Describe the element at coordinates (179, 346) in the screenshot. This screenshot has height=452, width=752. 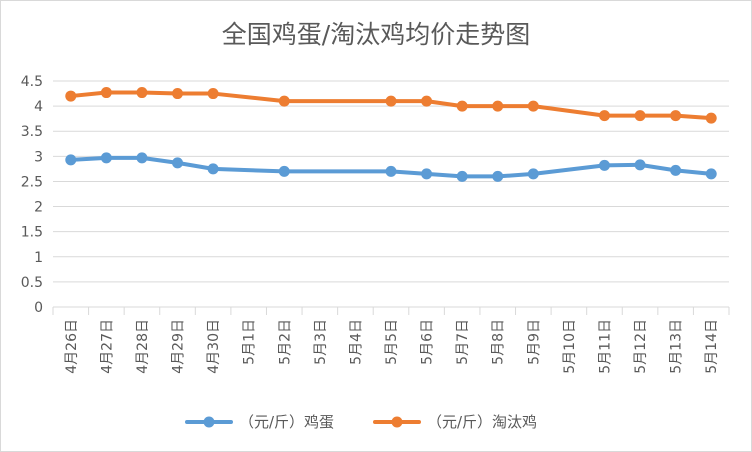
I see `x-tick-label: 4月29日` at that location.